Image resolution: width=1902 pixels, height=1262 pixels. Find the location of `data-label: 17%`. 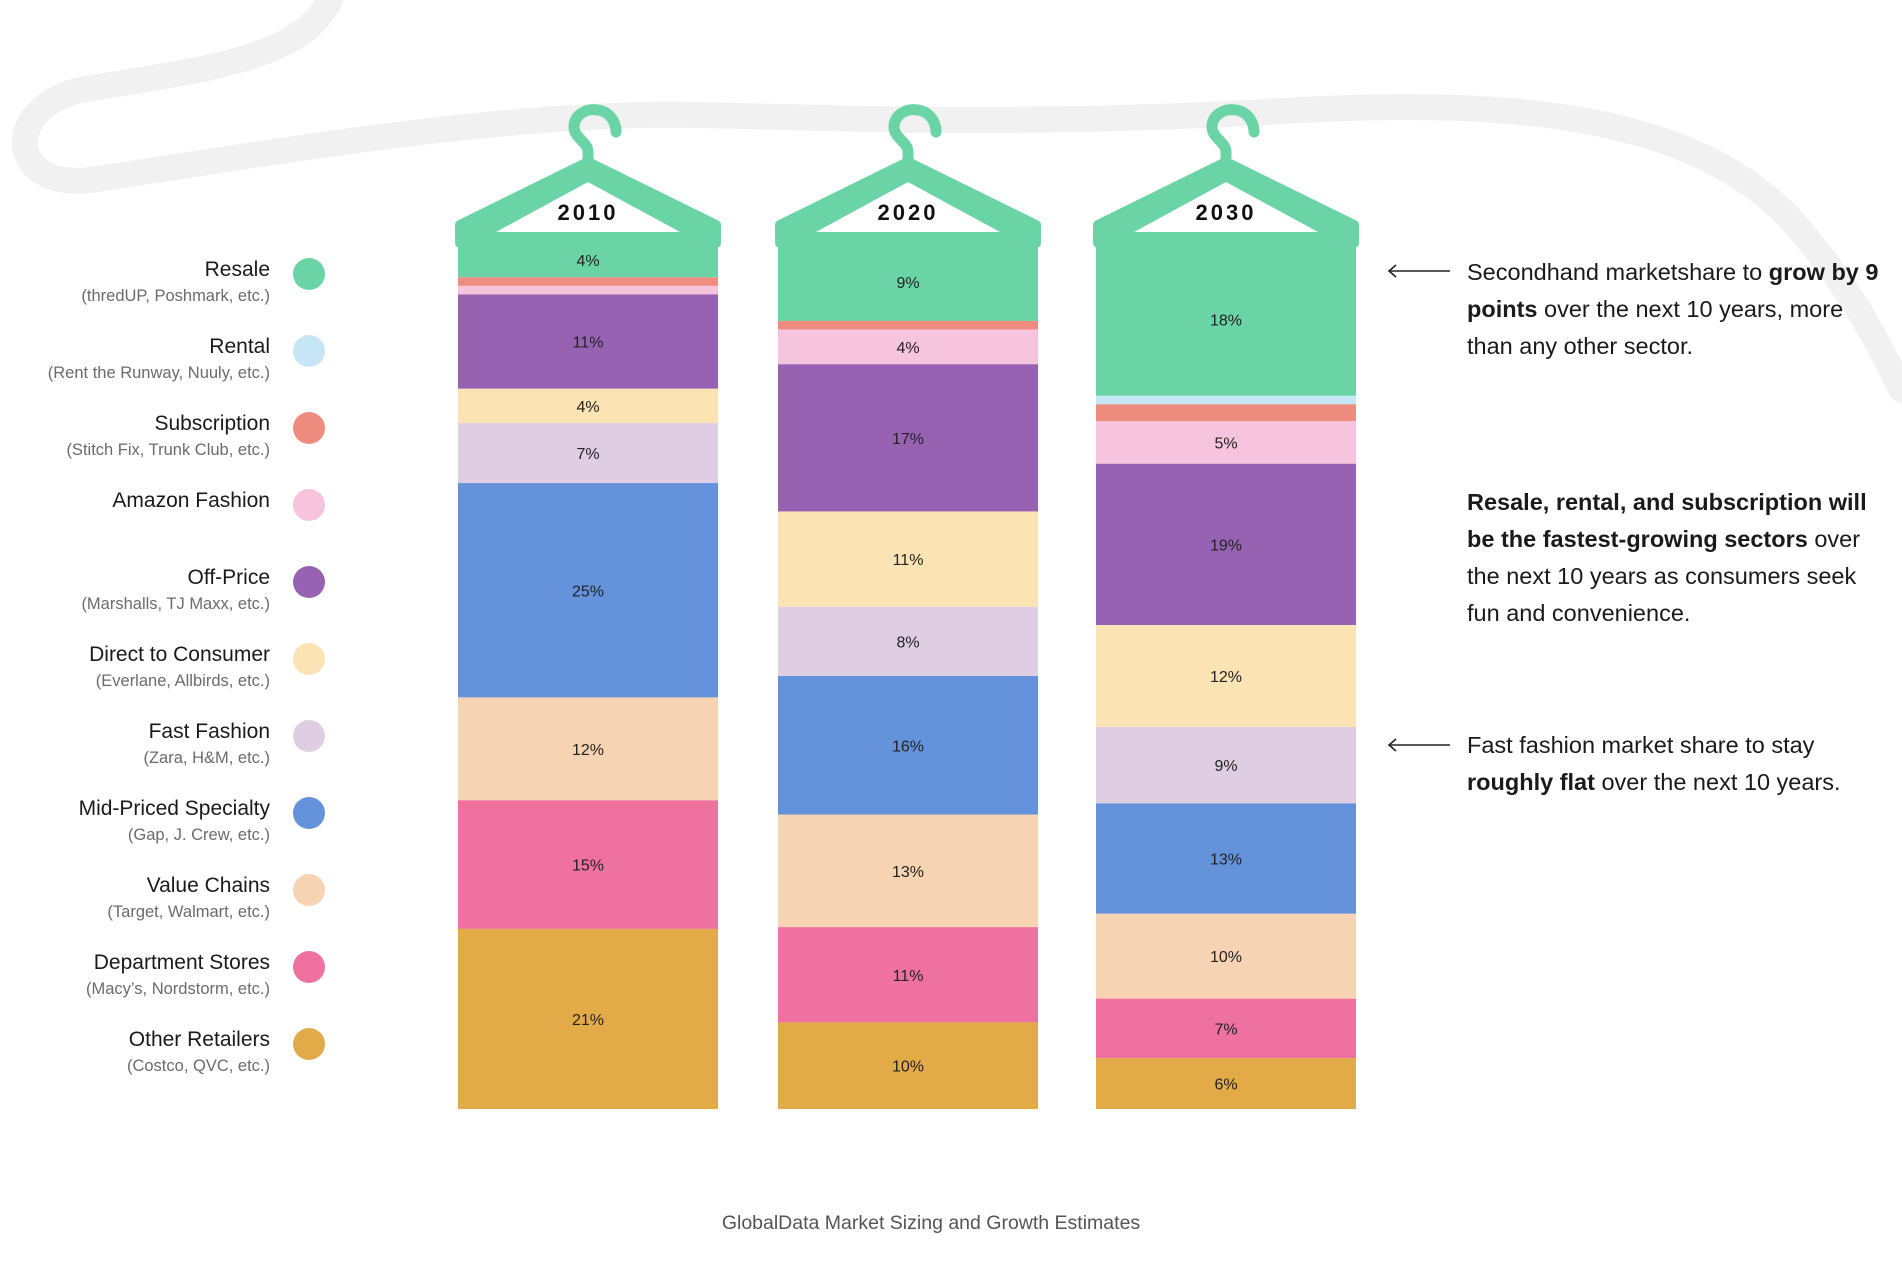

data-label: 17% is located at coordinates (908, 439).